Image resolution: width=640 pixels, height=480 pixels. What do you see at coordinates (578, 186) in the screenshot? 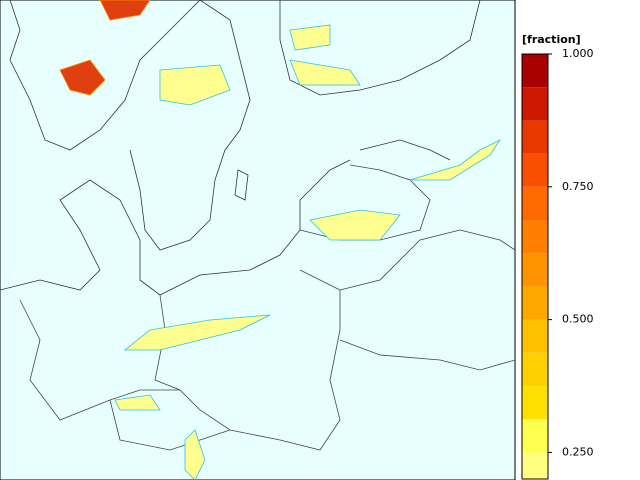
I see `colorbar-tick-label: 0.750` at bounding box center [578, 186].